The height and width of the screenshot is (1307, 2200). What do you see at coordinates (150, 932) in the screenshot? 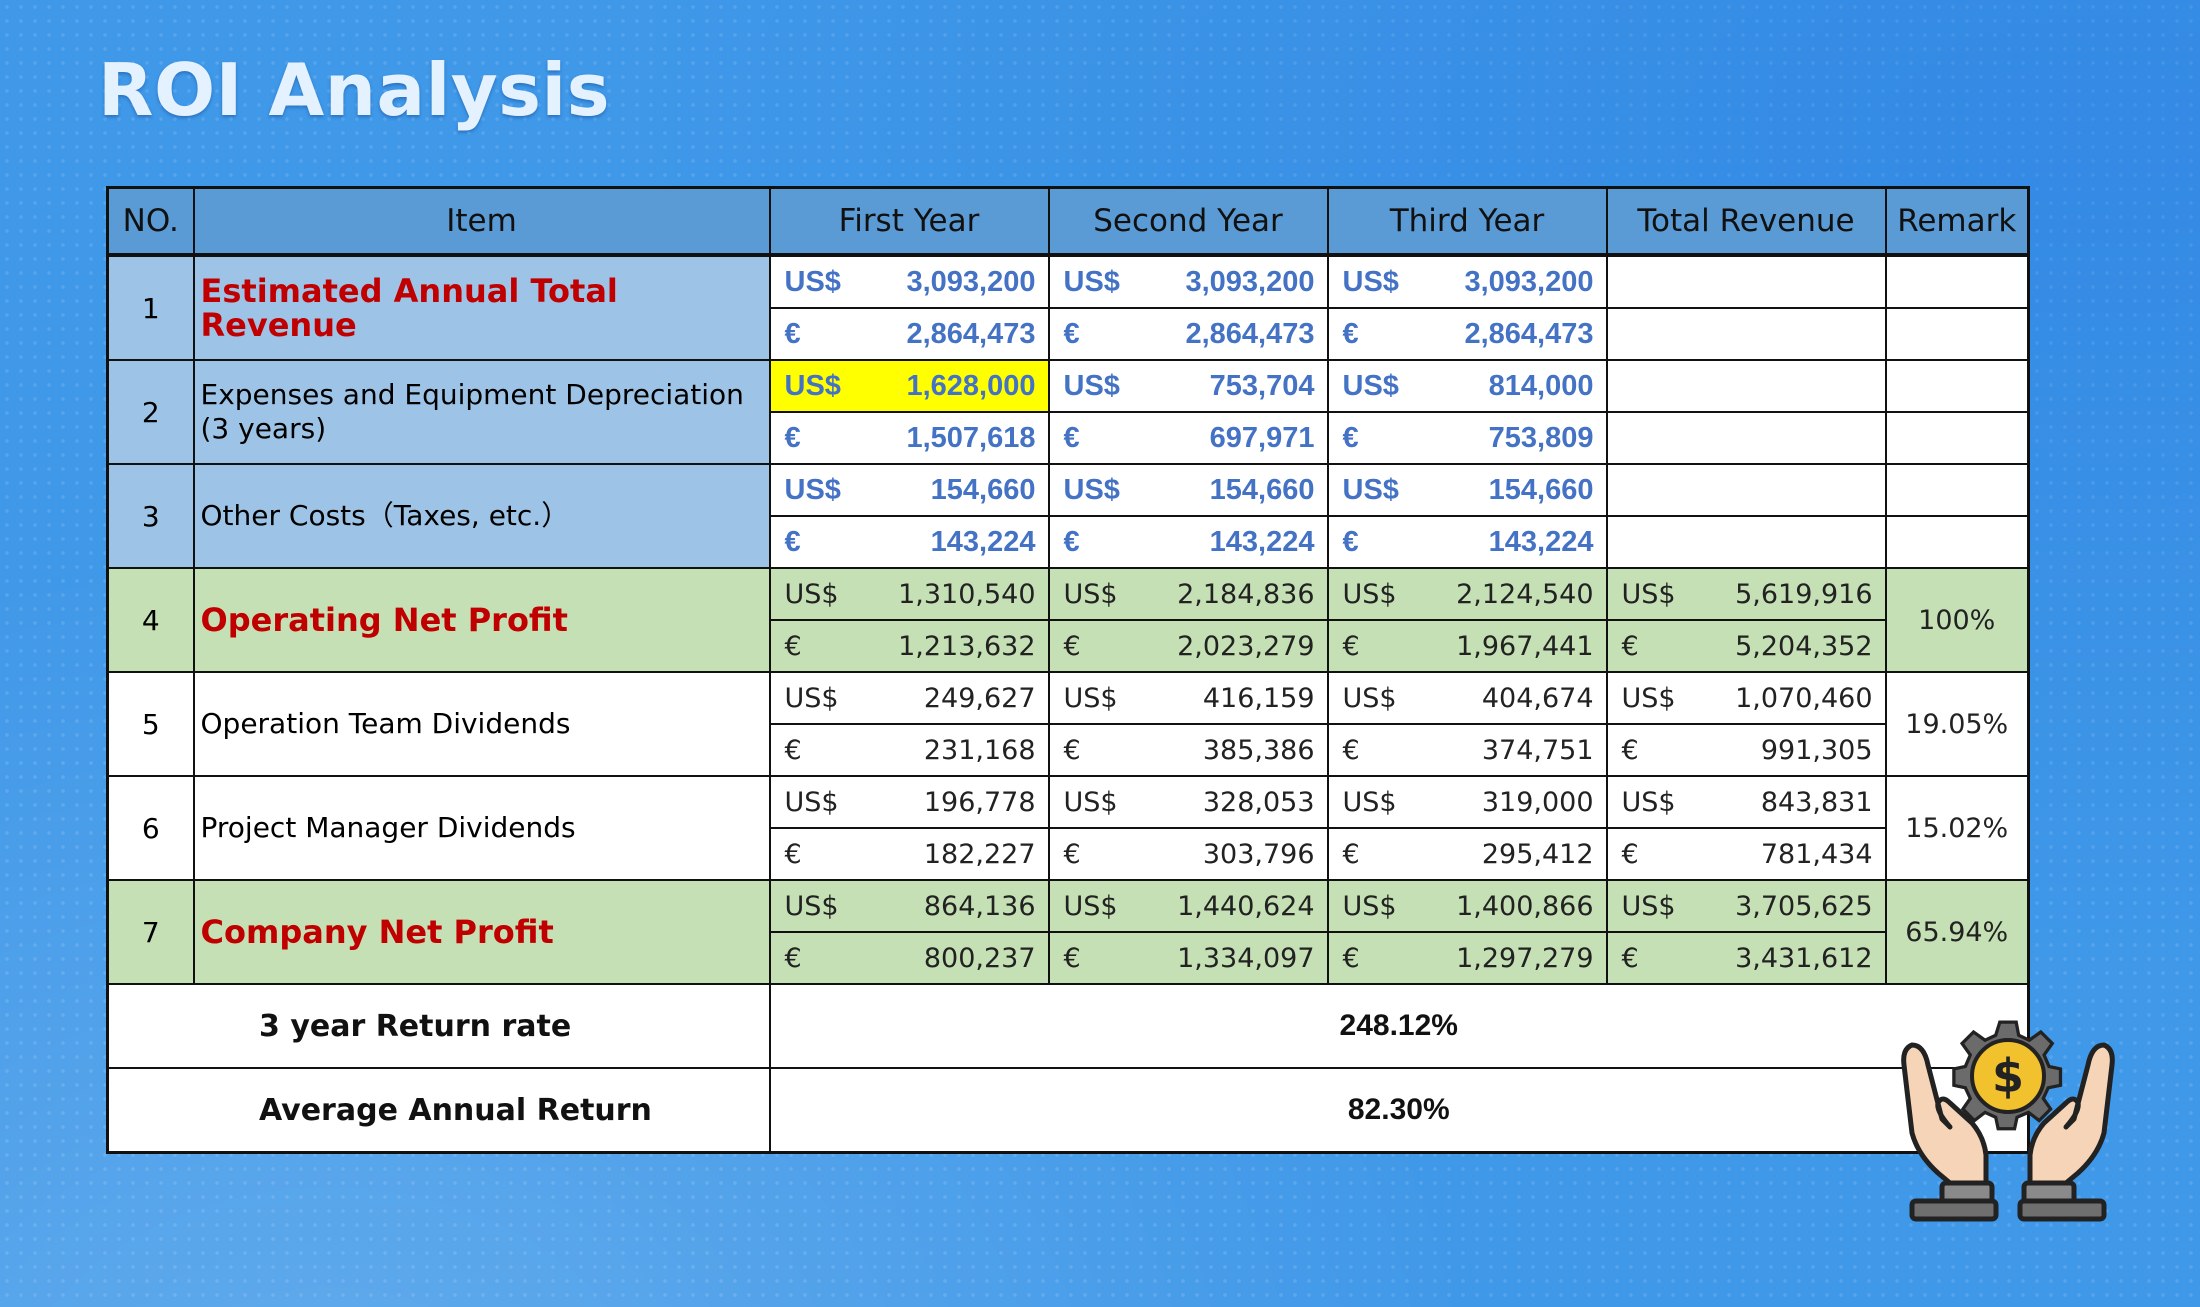
I see `row-number: 7` at bounding box center [150, 932].